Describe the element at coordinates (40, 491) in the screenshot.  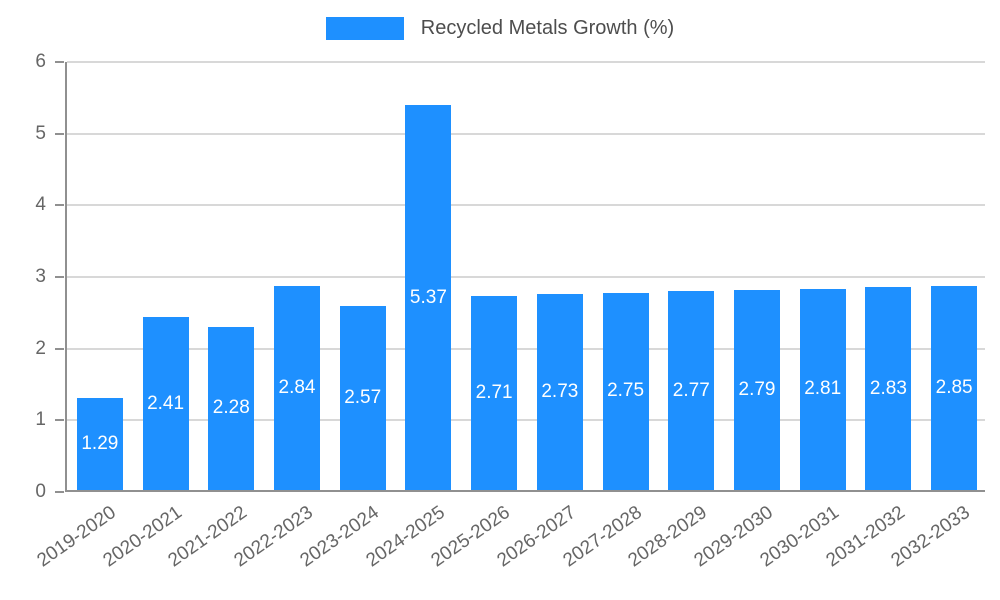
I see `y-axis-tick-label: 0` at that location.